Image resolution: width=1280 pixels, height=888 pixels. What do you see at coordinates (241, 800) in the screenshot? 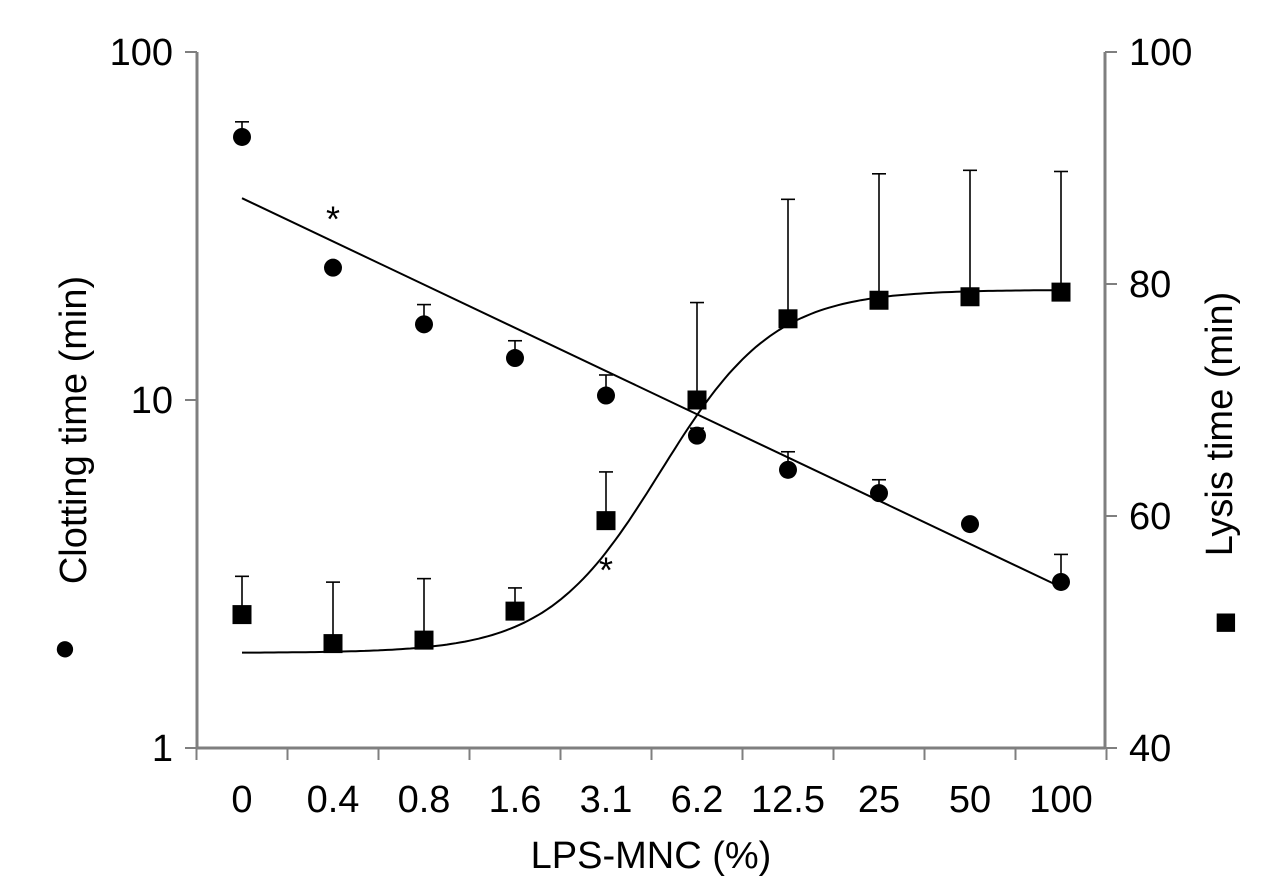
I see `x-tick-label: 0` at bounding box center [241, 800].